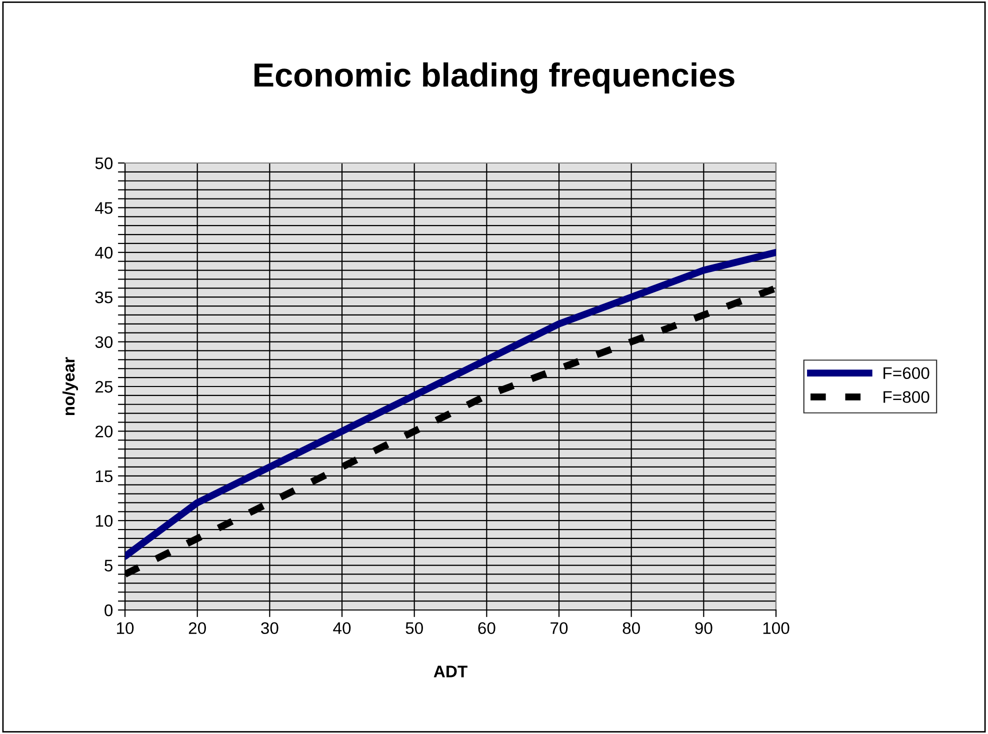 This screenshot has height=734, width=988. What do you see at coordinates (631, 628) in the screenshot?
I see `x-tick-label: 80` at bounding box center [631, 628].